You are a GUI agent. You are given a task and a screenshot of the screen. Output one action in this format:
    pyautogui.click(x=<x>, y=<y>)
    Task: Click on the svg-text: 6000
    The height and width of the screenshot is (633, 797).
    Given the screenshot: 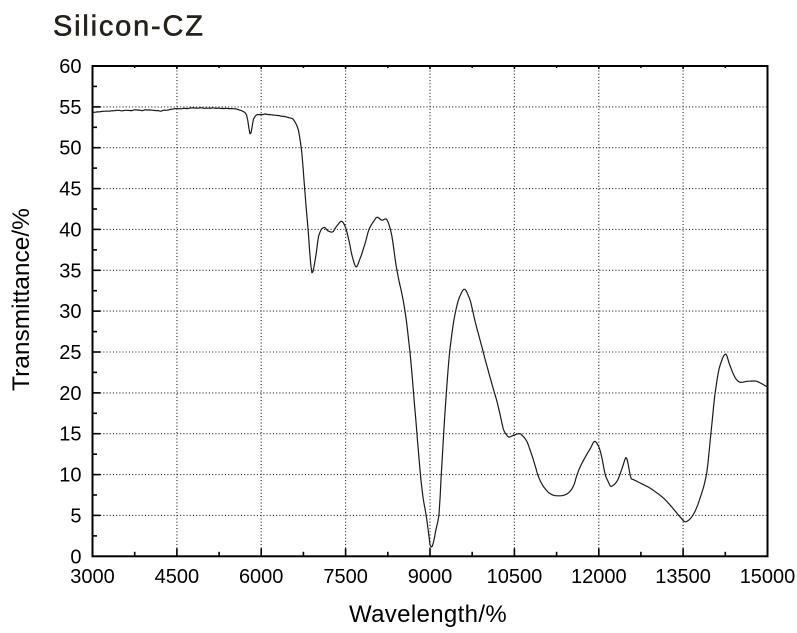 What is the action you would take?
    pyautogui.click(x=261, y=577)
    